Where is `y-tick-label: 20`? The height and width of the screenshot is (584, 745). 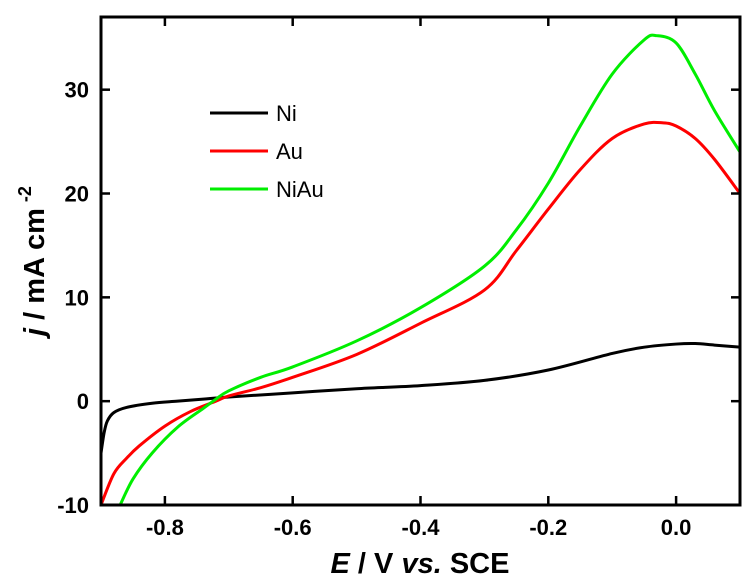
y-tick-label: 20 is located at coordinates (77, 194).